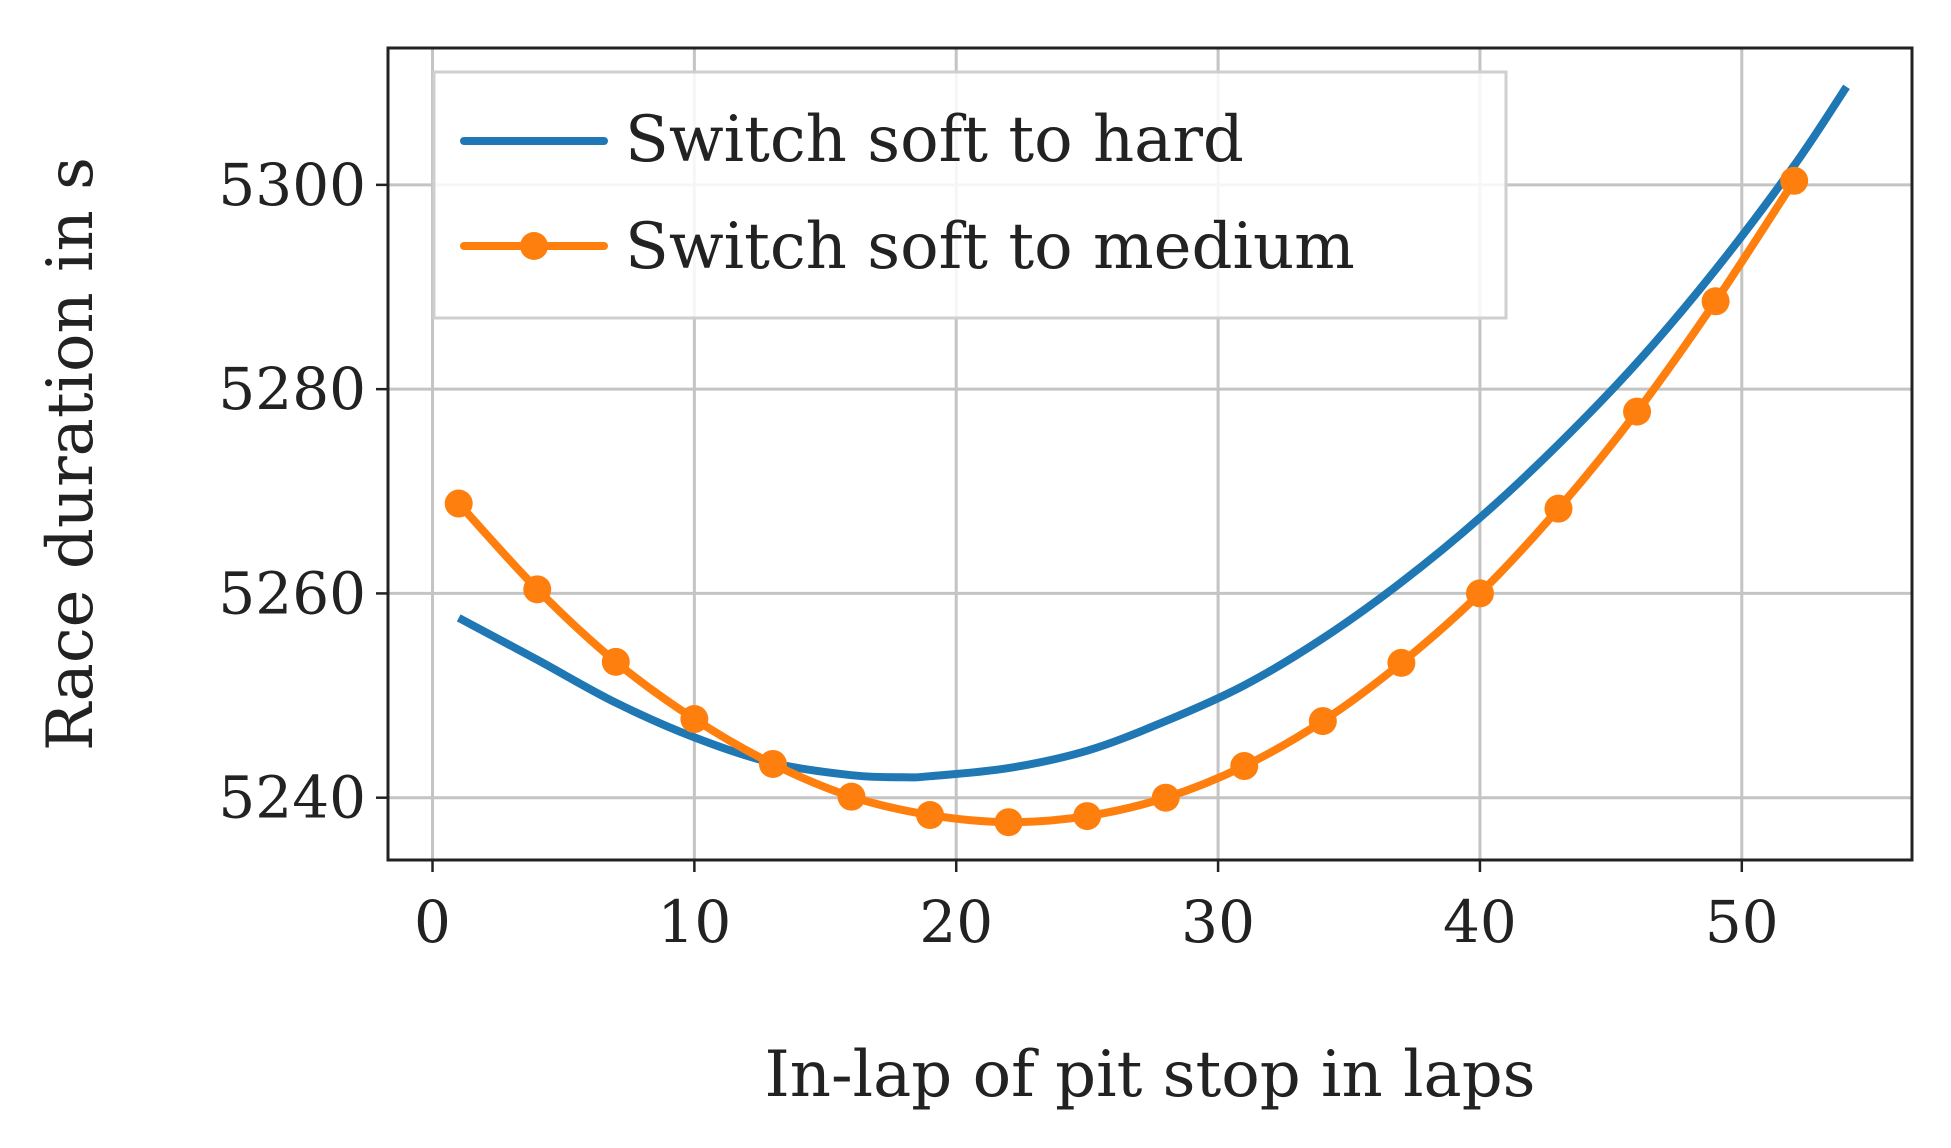  What do you see at coordinates (956, 922) in the screenshot?
I see `x-tick-label: 20` at bounding box center [956, 922].